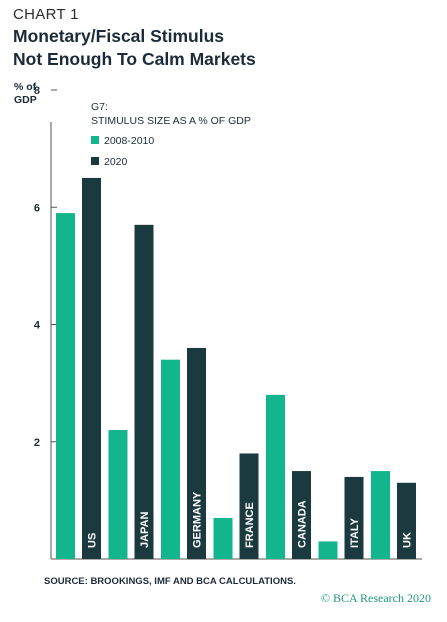 The height and width of the screenshot is (622, 447). Describe the element at coordinates (37, 326) in the screenshot. I see `y-tick-label: 4` at that location.